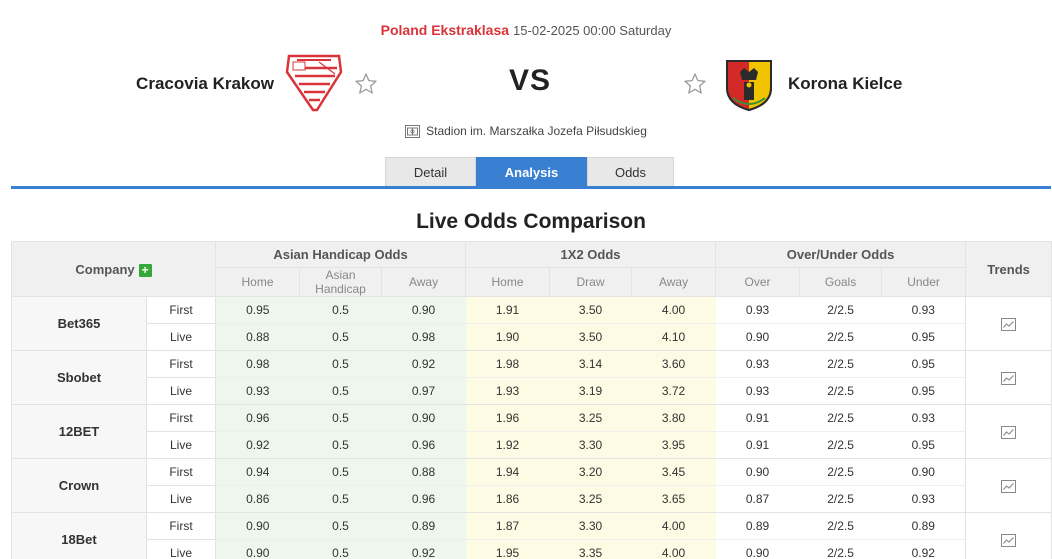 The width and height of the screenshot is (1052, 559). I want to click on x12-draw-value: 3.14, so click(590, 364).